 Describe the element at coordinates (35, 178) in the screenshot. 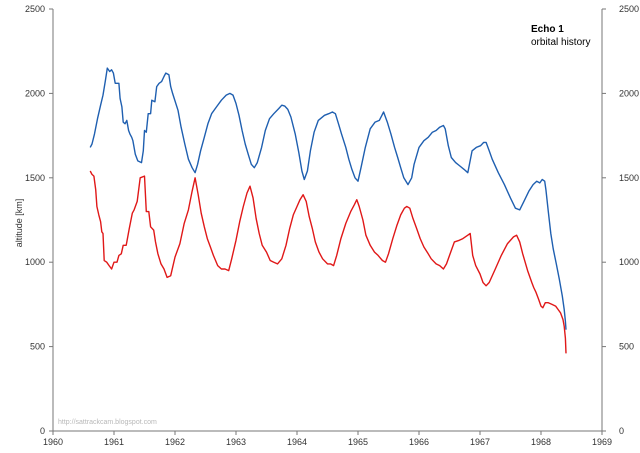

I see `y-tick-label-left: 1500` at that location.